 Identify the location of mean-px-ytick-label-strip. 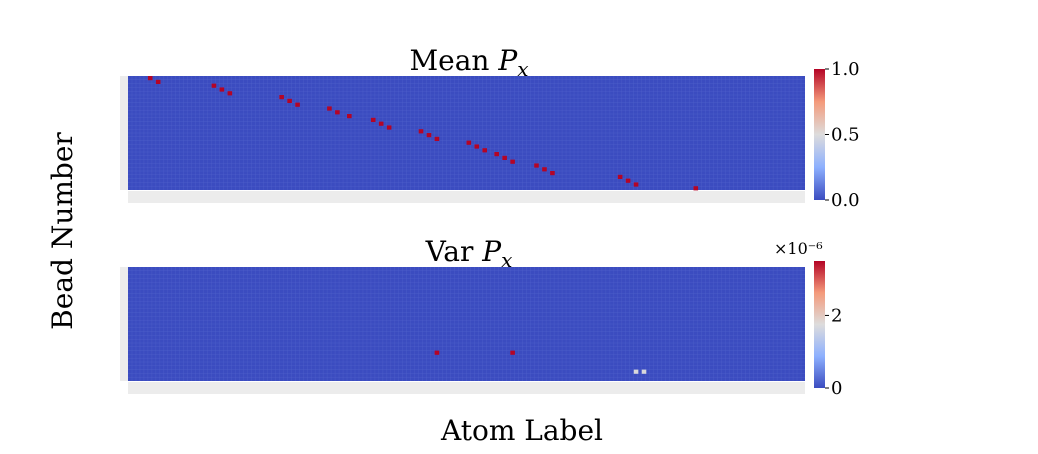
(124, 133).